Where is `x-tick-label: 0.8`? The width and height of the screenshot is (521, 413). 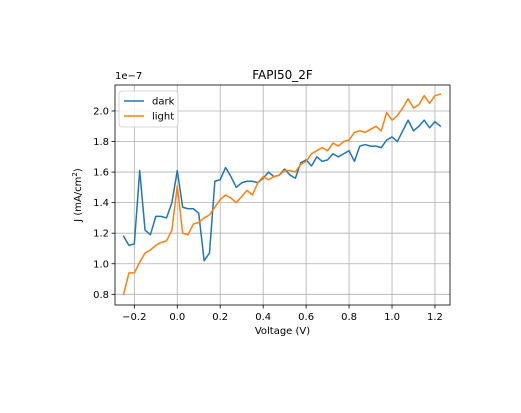 x-tick-label: 0.8 is located at coordinates (349, 317).